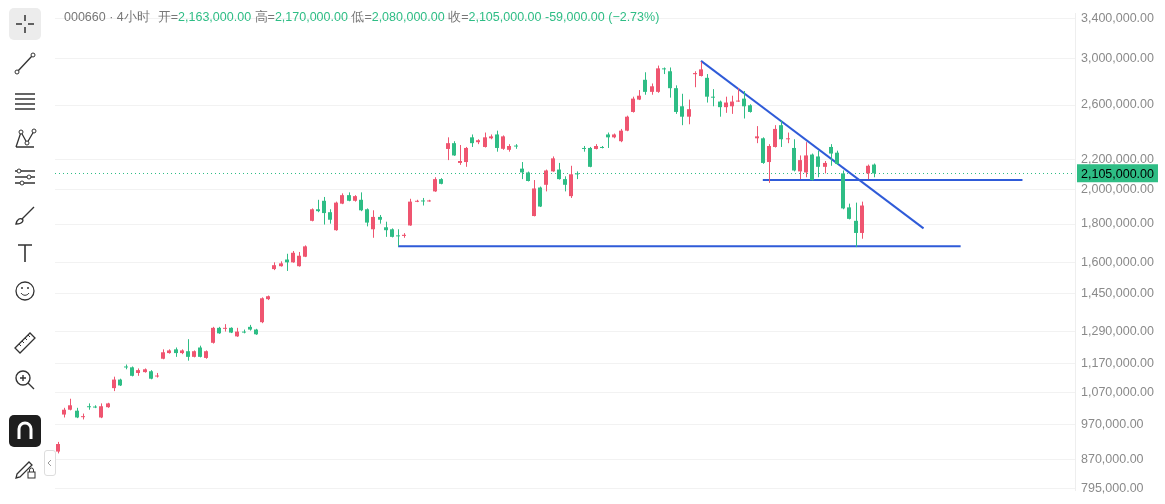  Describe the element at coordinates (1118, 293) in the screenshot. I see `y-tick-label: 1,450,000.00` at that location.